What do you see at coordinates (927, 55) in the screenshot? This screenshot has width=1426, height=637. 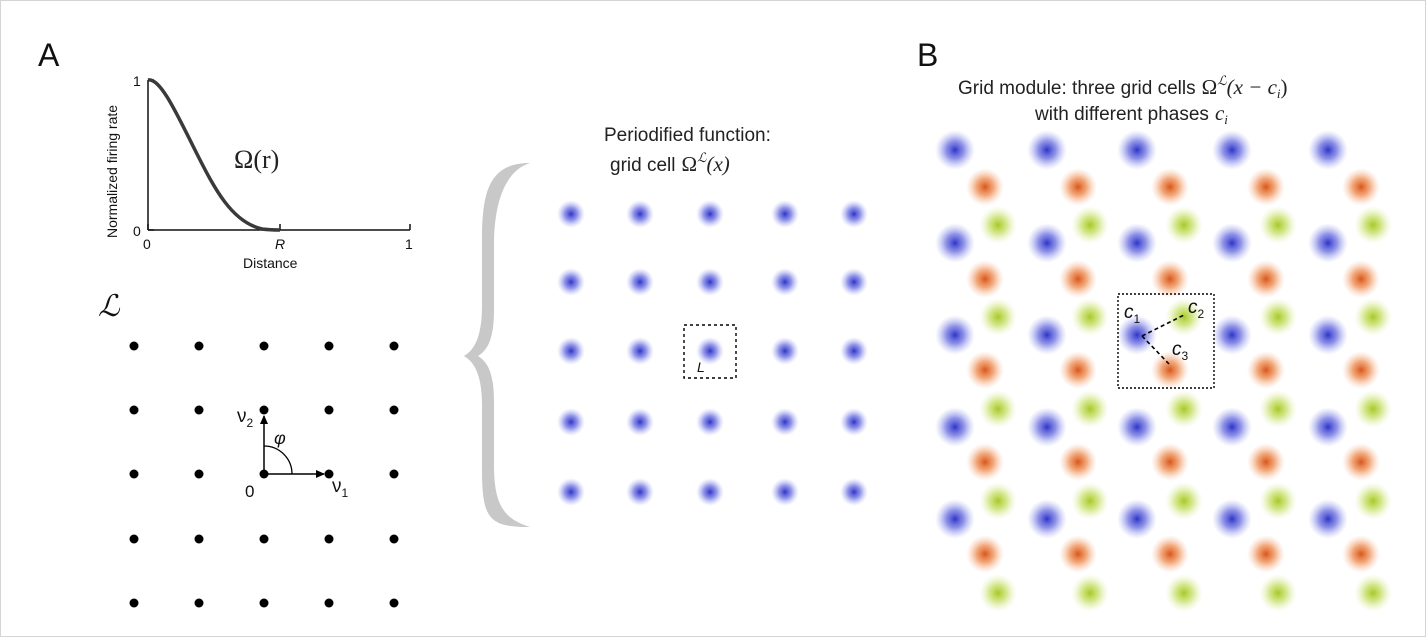 I see `panel-b-label: B` at bounding box center [927, 55].